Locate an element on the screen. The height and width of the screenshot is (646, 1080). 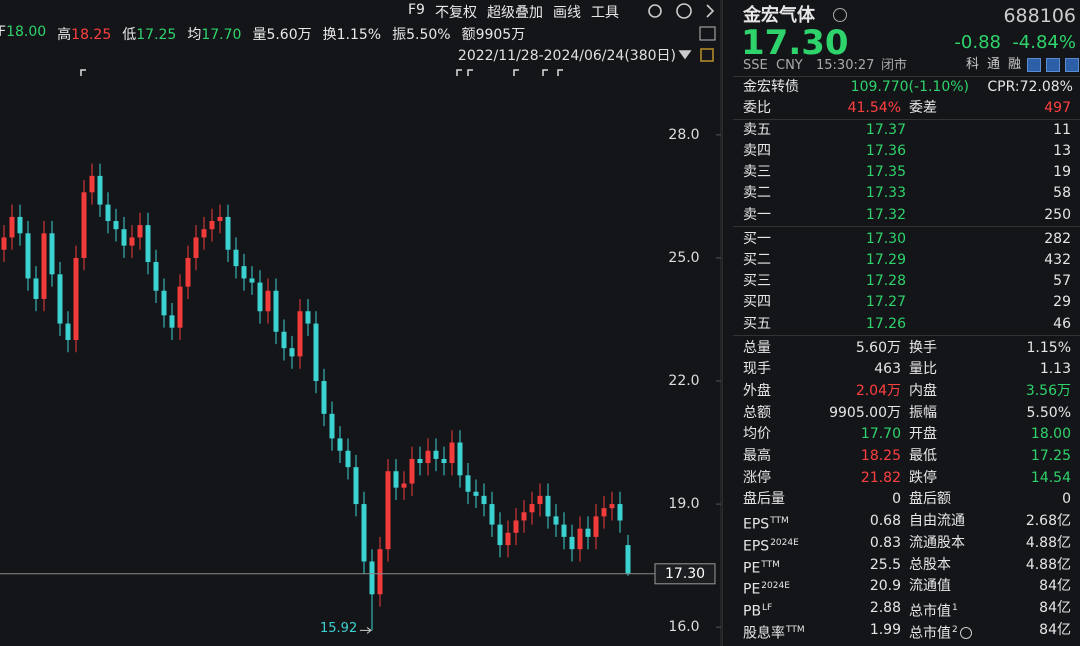
stat-value: 5.60万 is located at coordinates (878, 347).